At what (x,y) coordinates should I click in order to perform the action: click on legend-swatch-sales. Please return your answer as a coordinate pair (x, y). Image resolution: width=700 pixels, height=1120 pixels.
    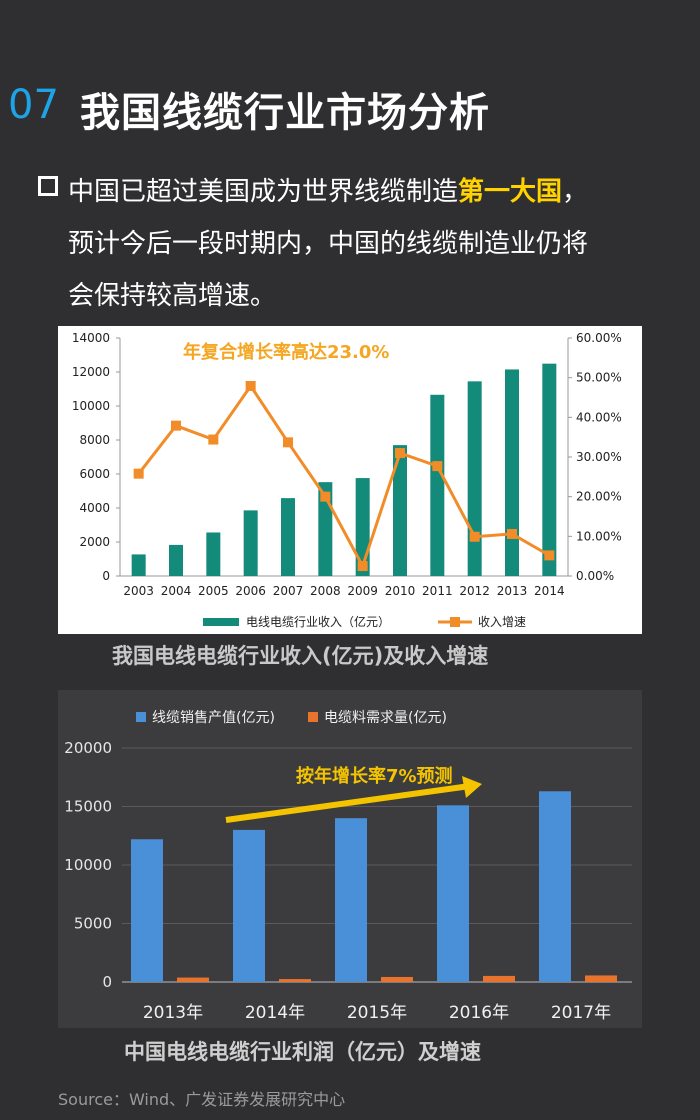
    Looking at the image, I should click on (141, 717).